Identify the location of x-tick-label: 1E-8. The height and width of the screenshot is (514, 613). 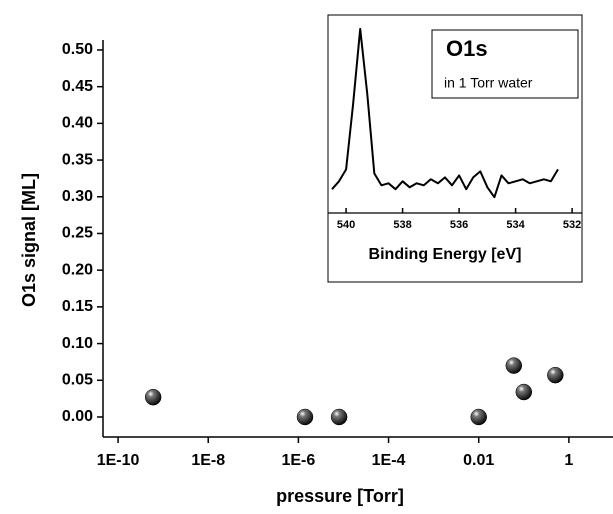
(208, 460).